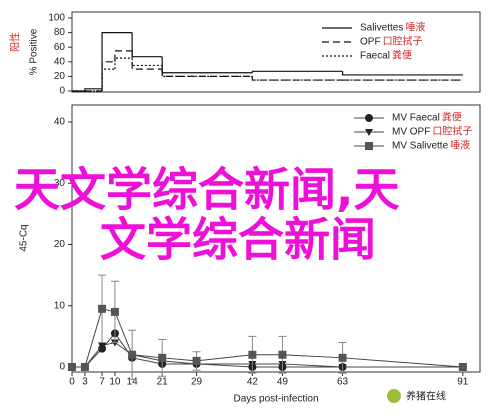  I want to click on y-tick-label: 10, so click(60, 305).